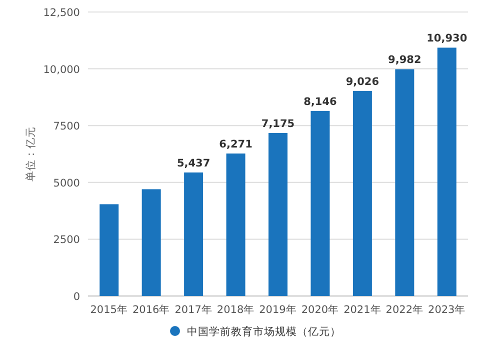 This screenshot has width=500, height=362. What do you see at coordinates (447, 38) in the screenshot?
I see `data-label: 10,930` at bounding box center [447, 38].